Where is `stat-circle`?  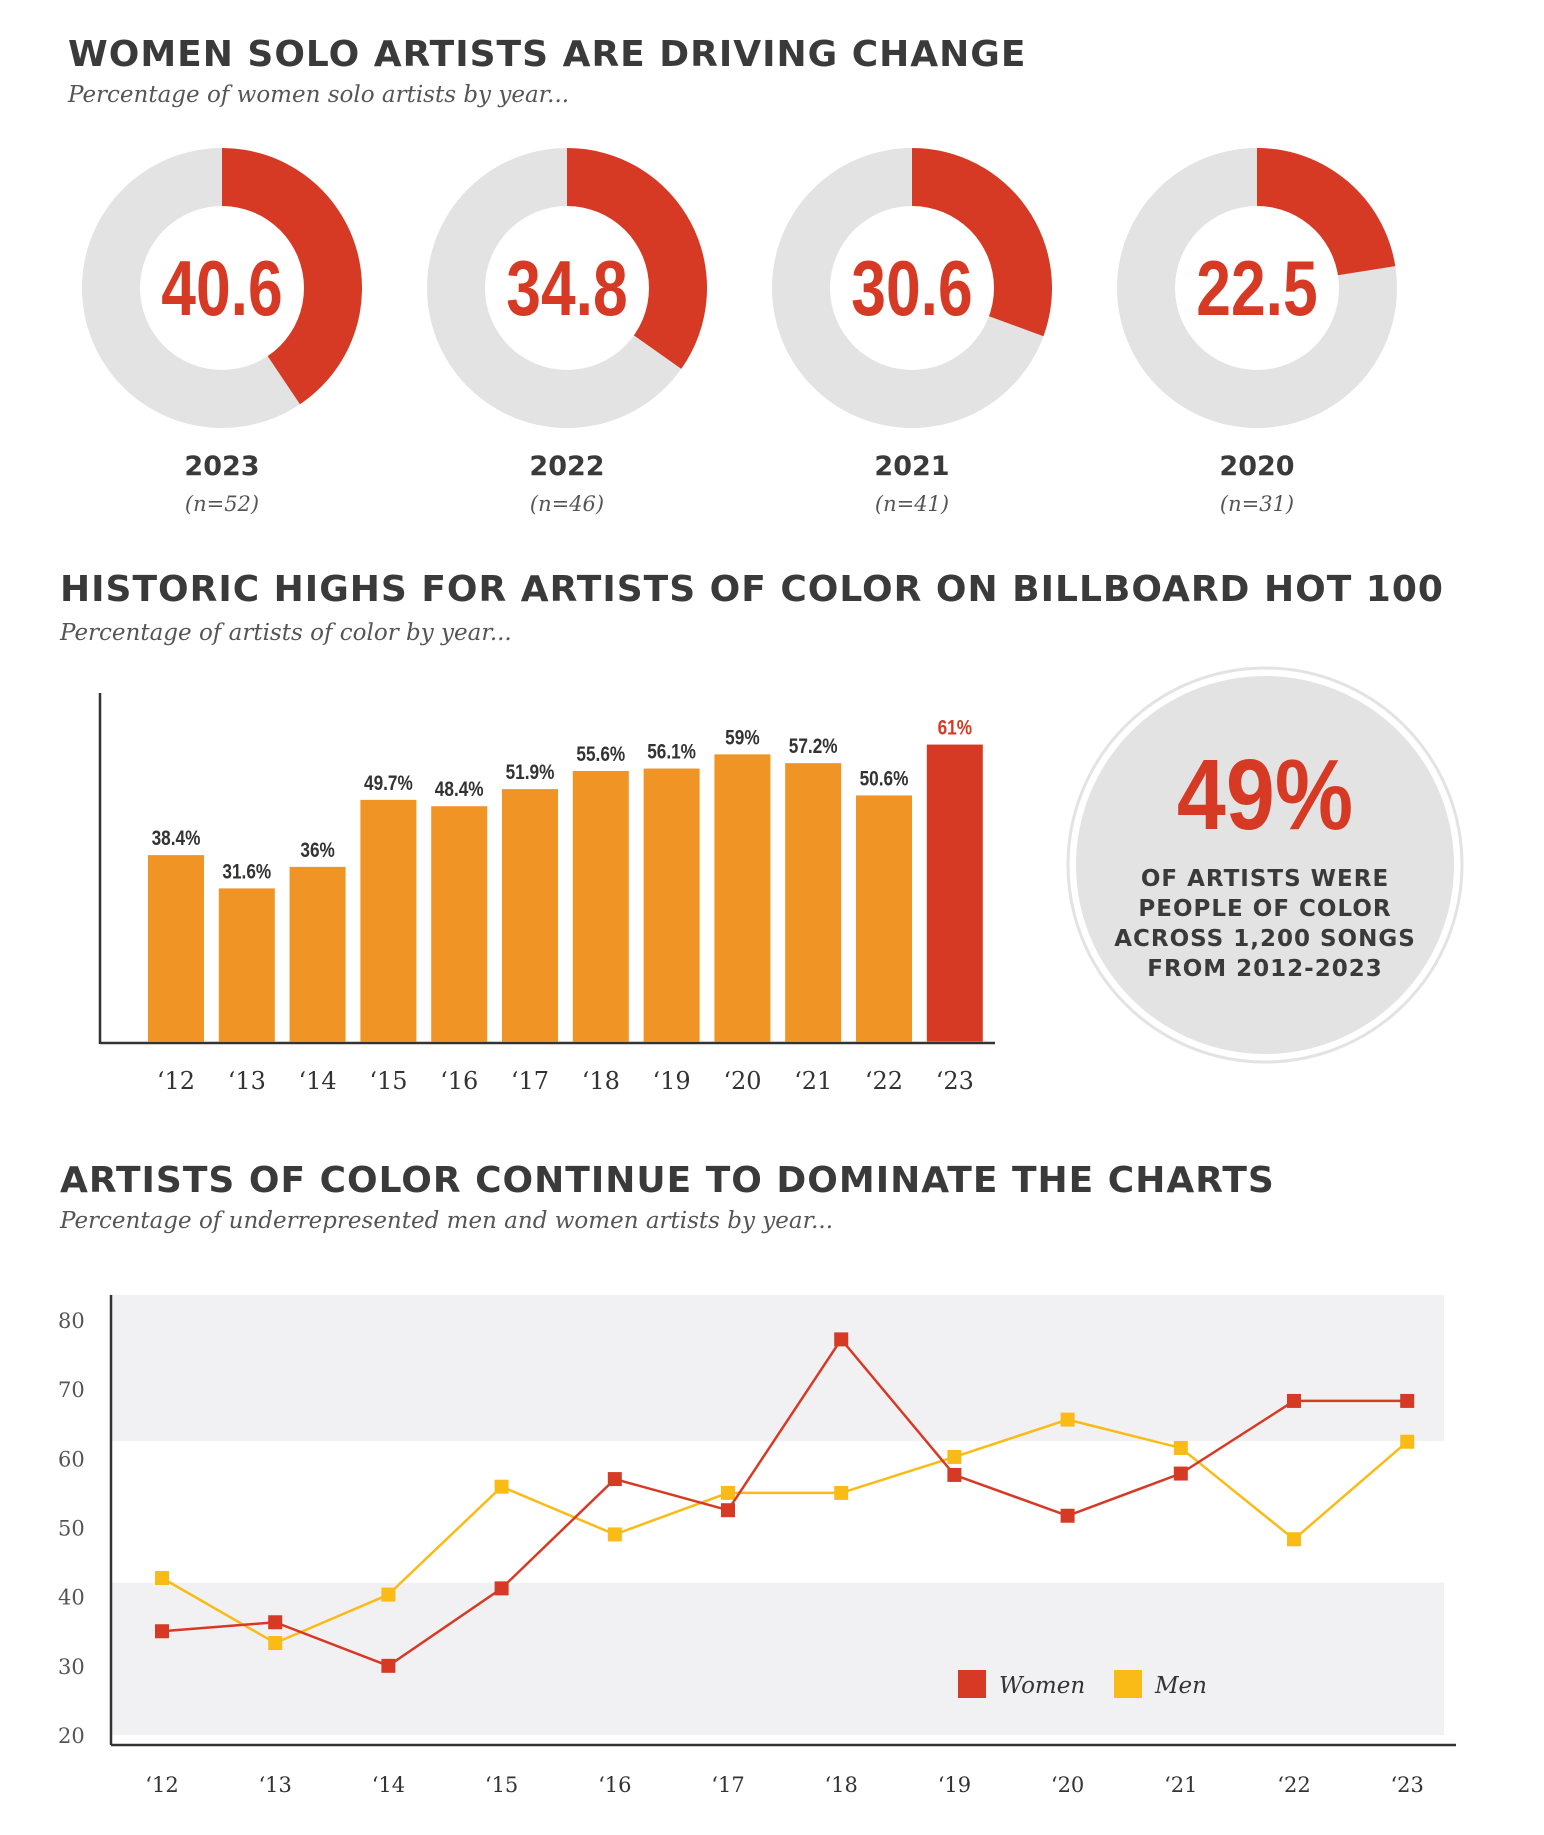 stat-circle is located at coordinates (1265, 865).